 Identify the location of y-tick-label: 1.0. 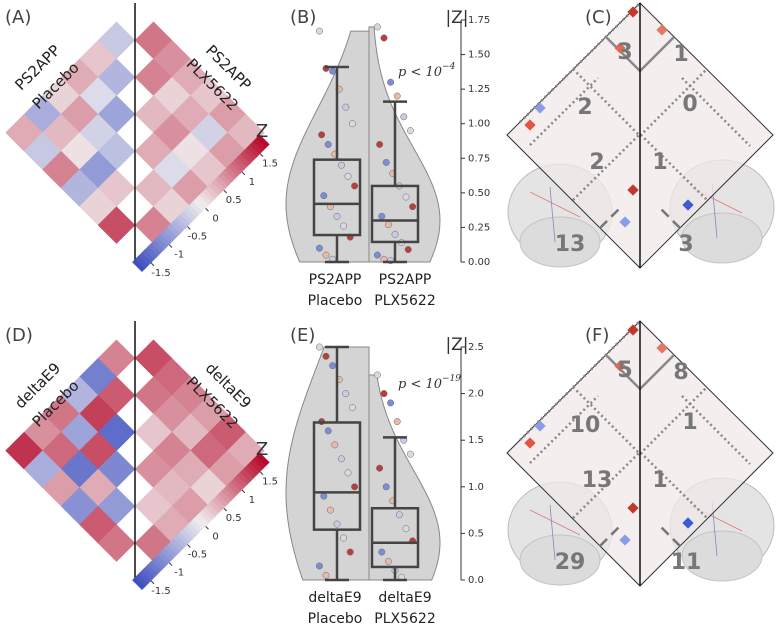
(476, 487).